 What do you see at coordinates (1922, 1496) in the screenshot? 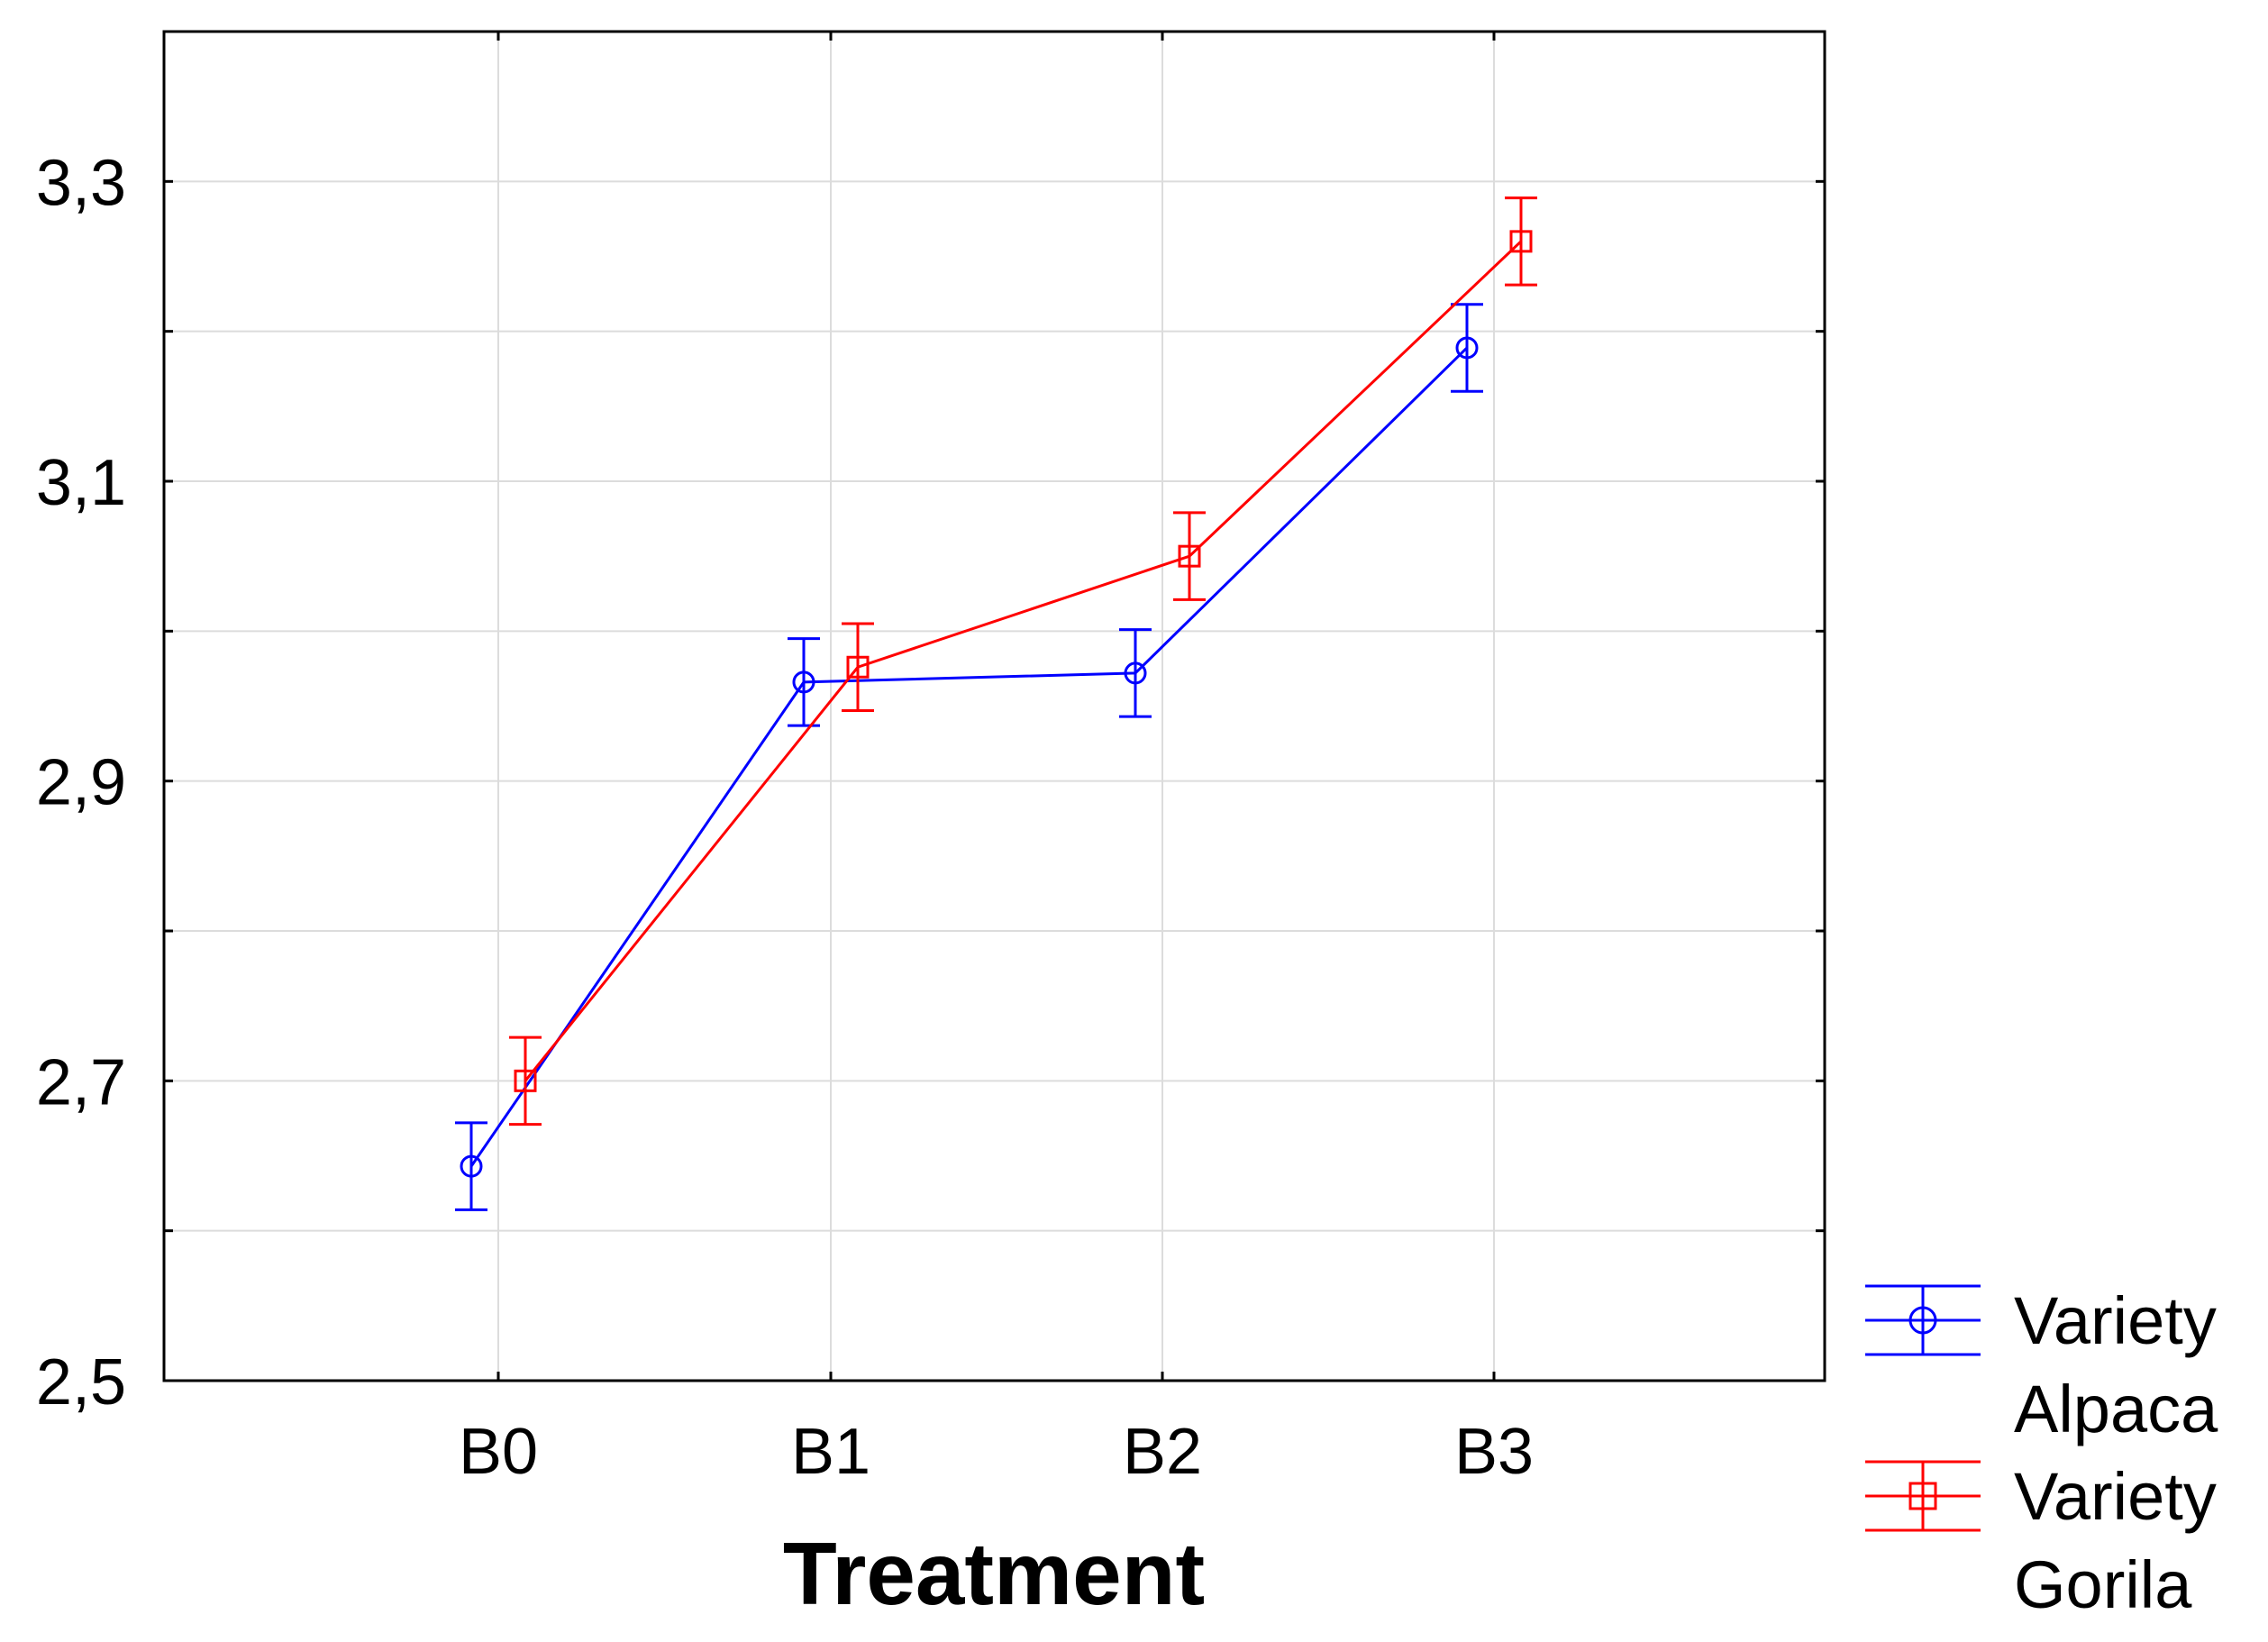
I see `legend-square-marker` at bounding box center [1922, 1496].